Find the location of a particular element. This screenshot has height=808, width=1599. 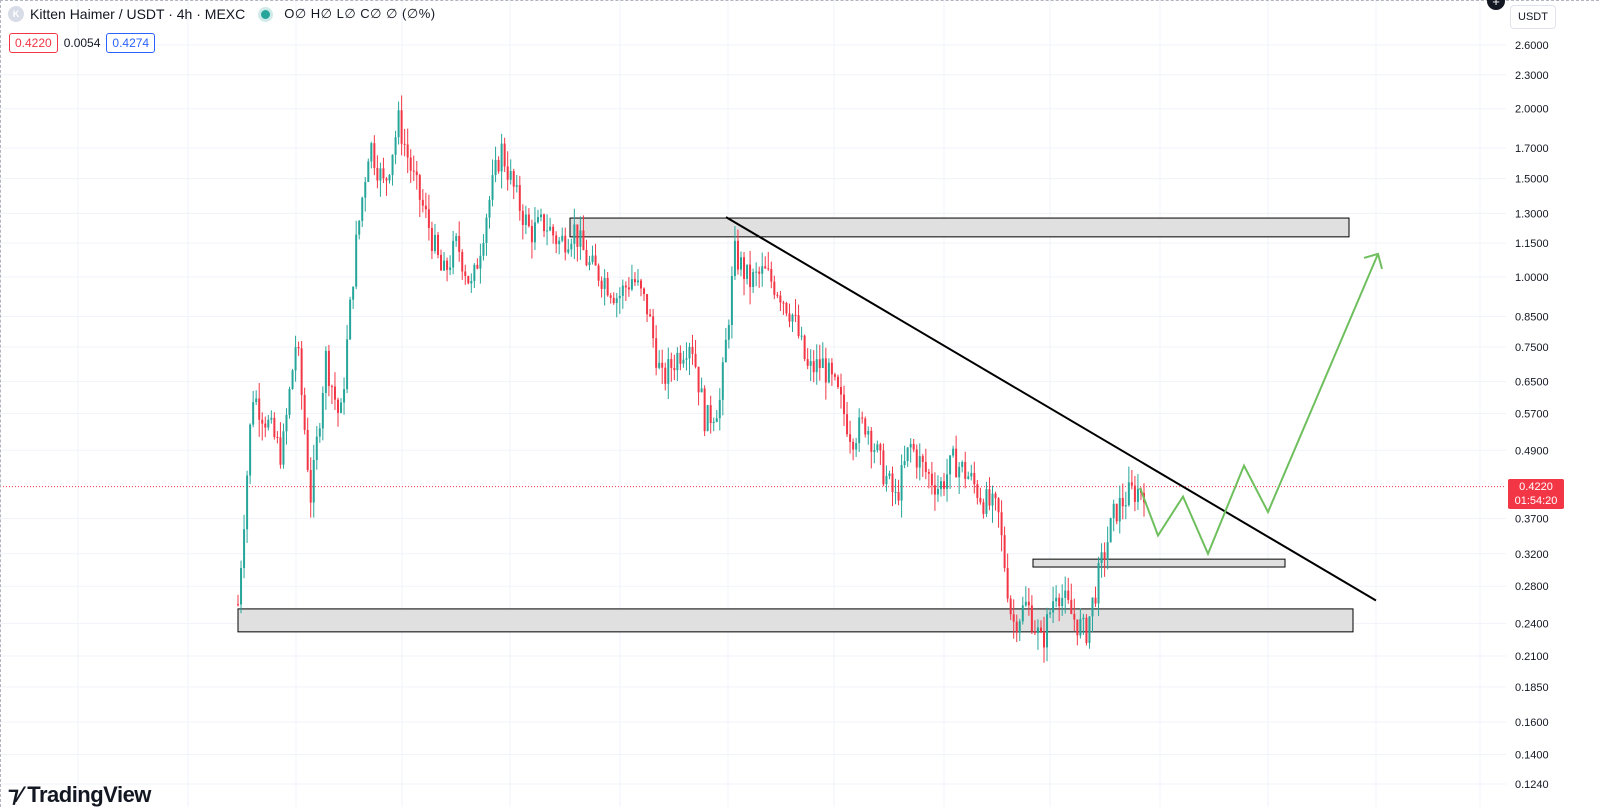

plus-icon: + is located at coordinates (1496, 5).